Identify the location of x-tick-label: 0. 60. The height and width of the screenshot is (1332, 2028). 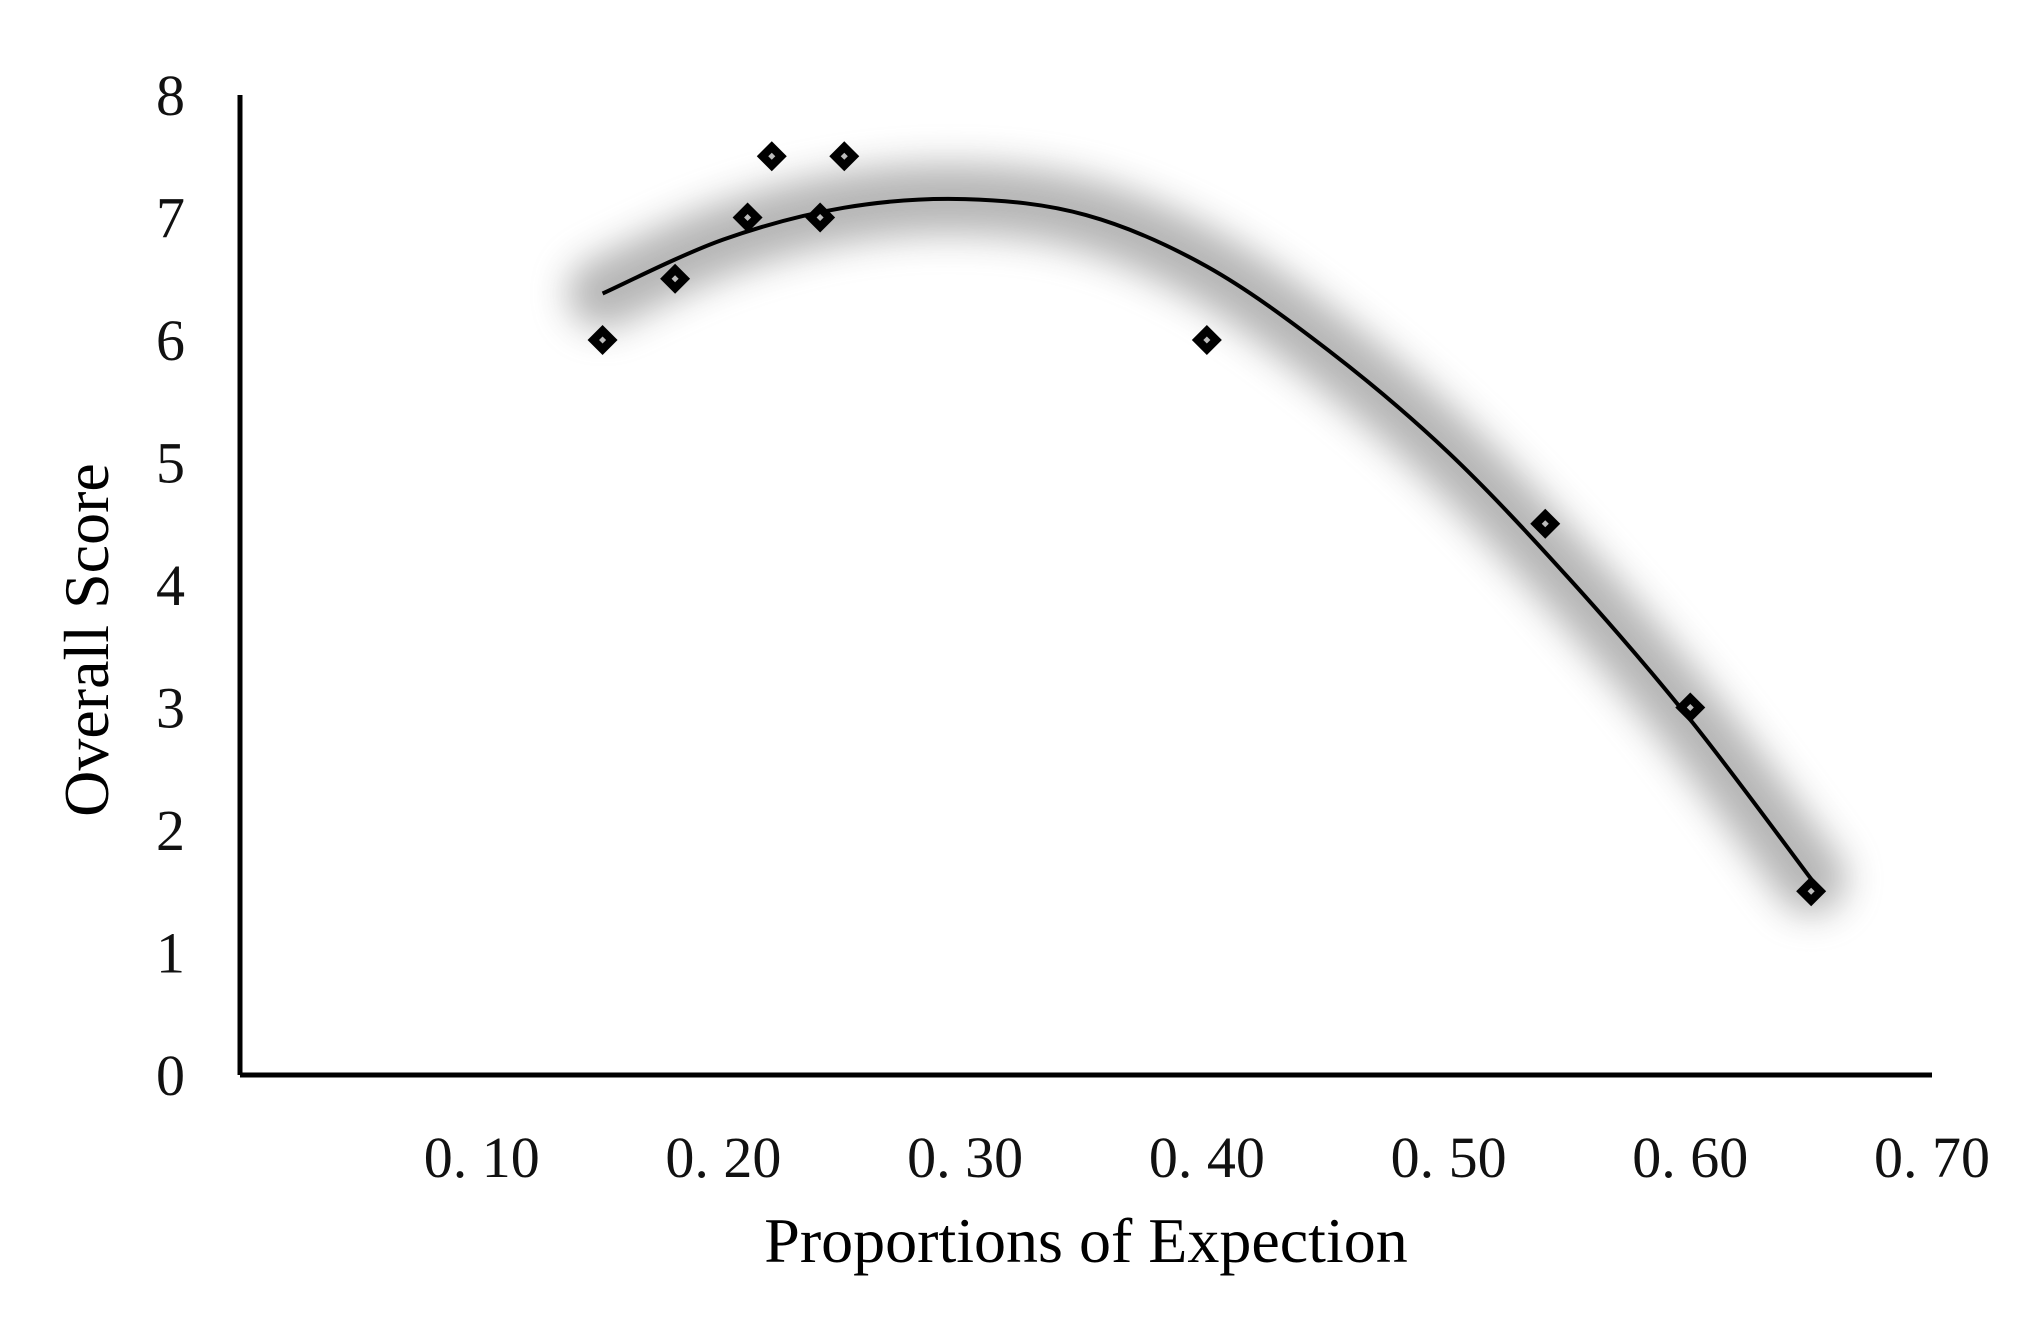
(1690, 1157).